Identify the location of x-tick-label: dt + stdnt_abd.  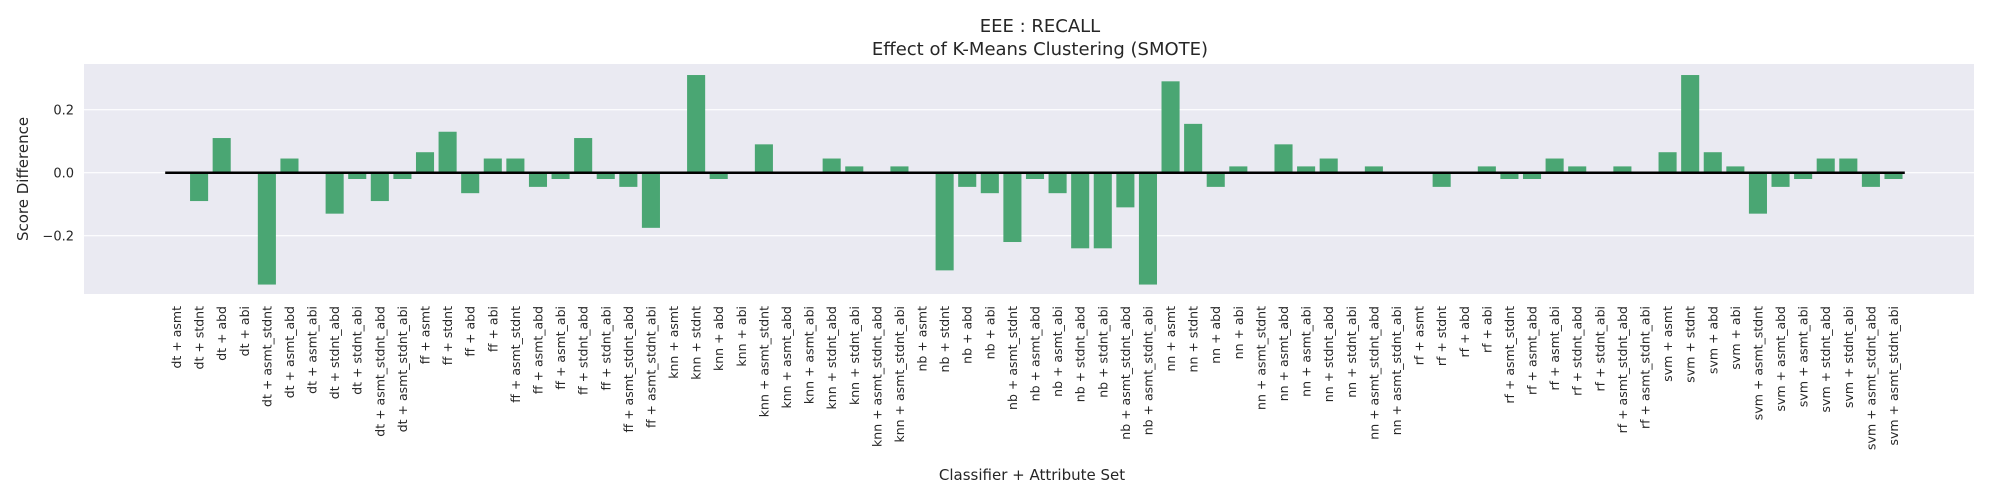
(334, 352).